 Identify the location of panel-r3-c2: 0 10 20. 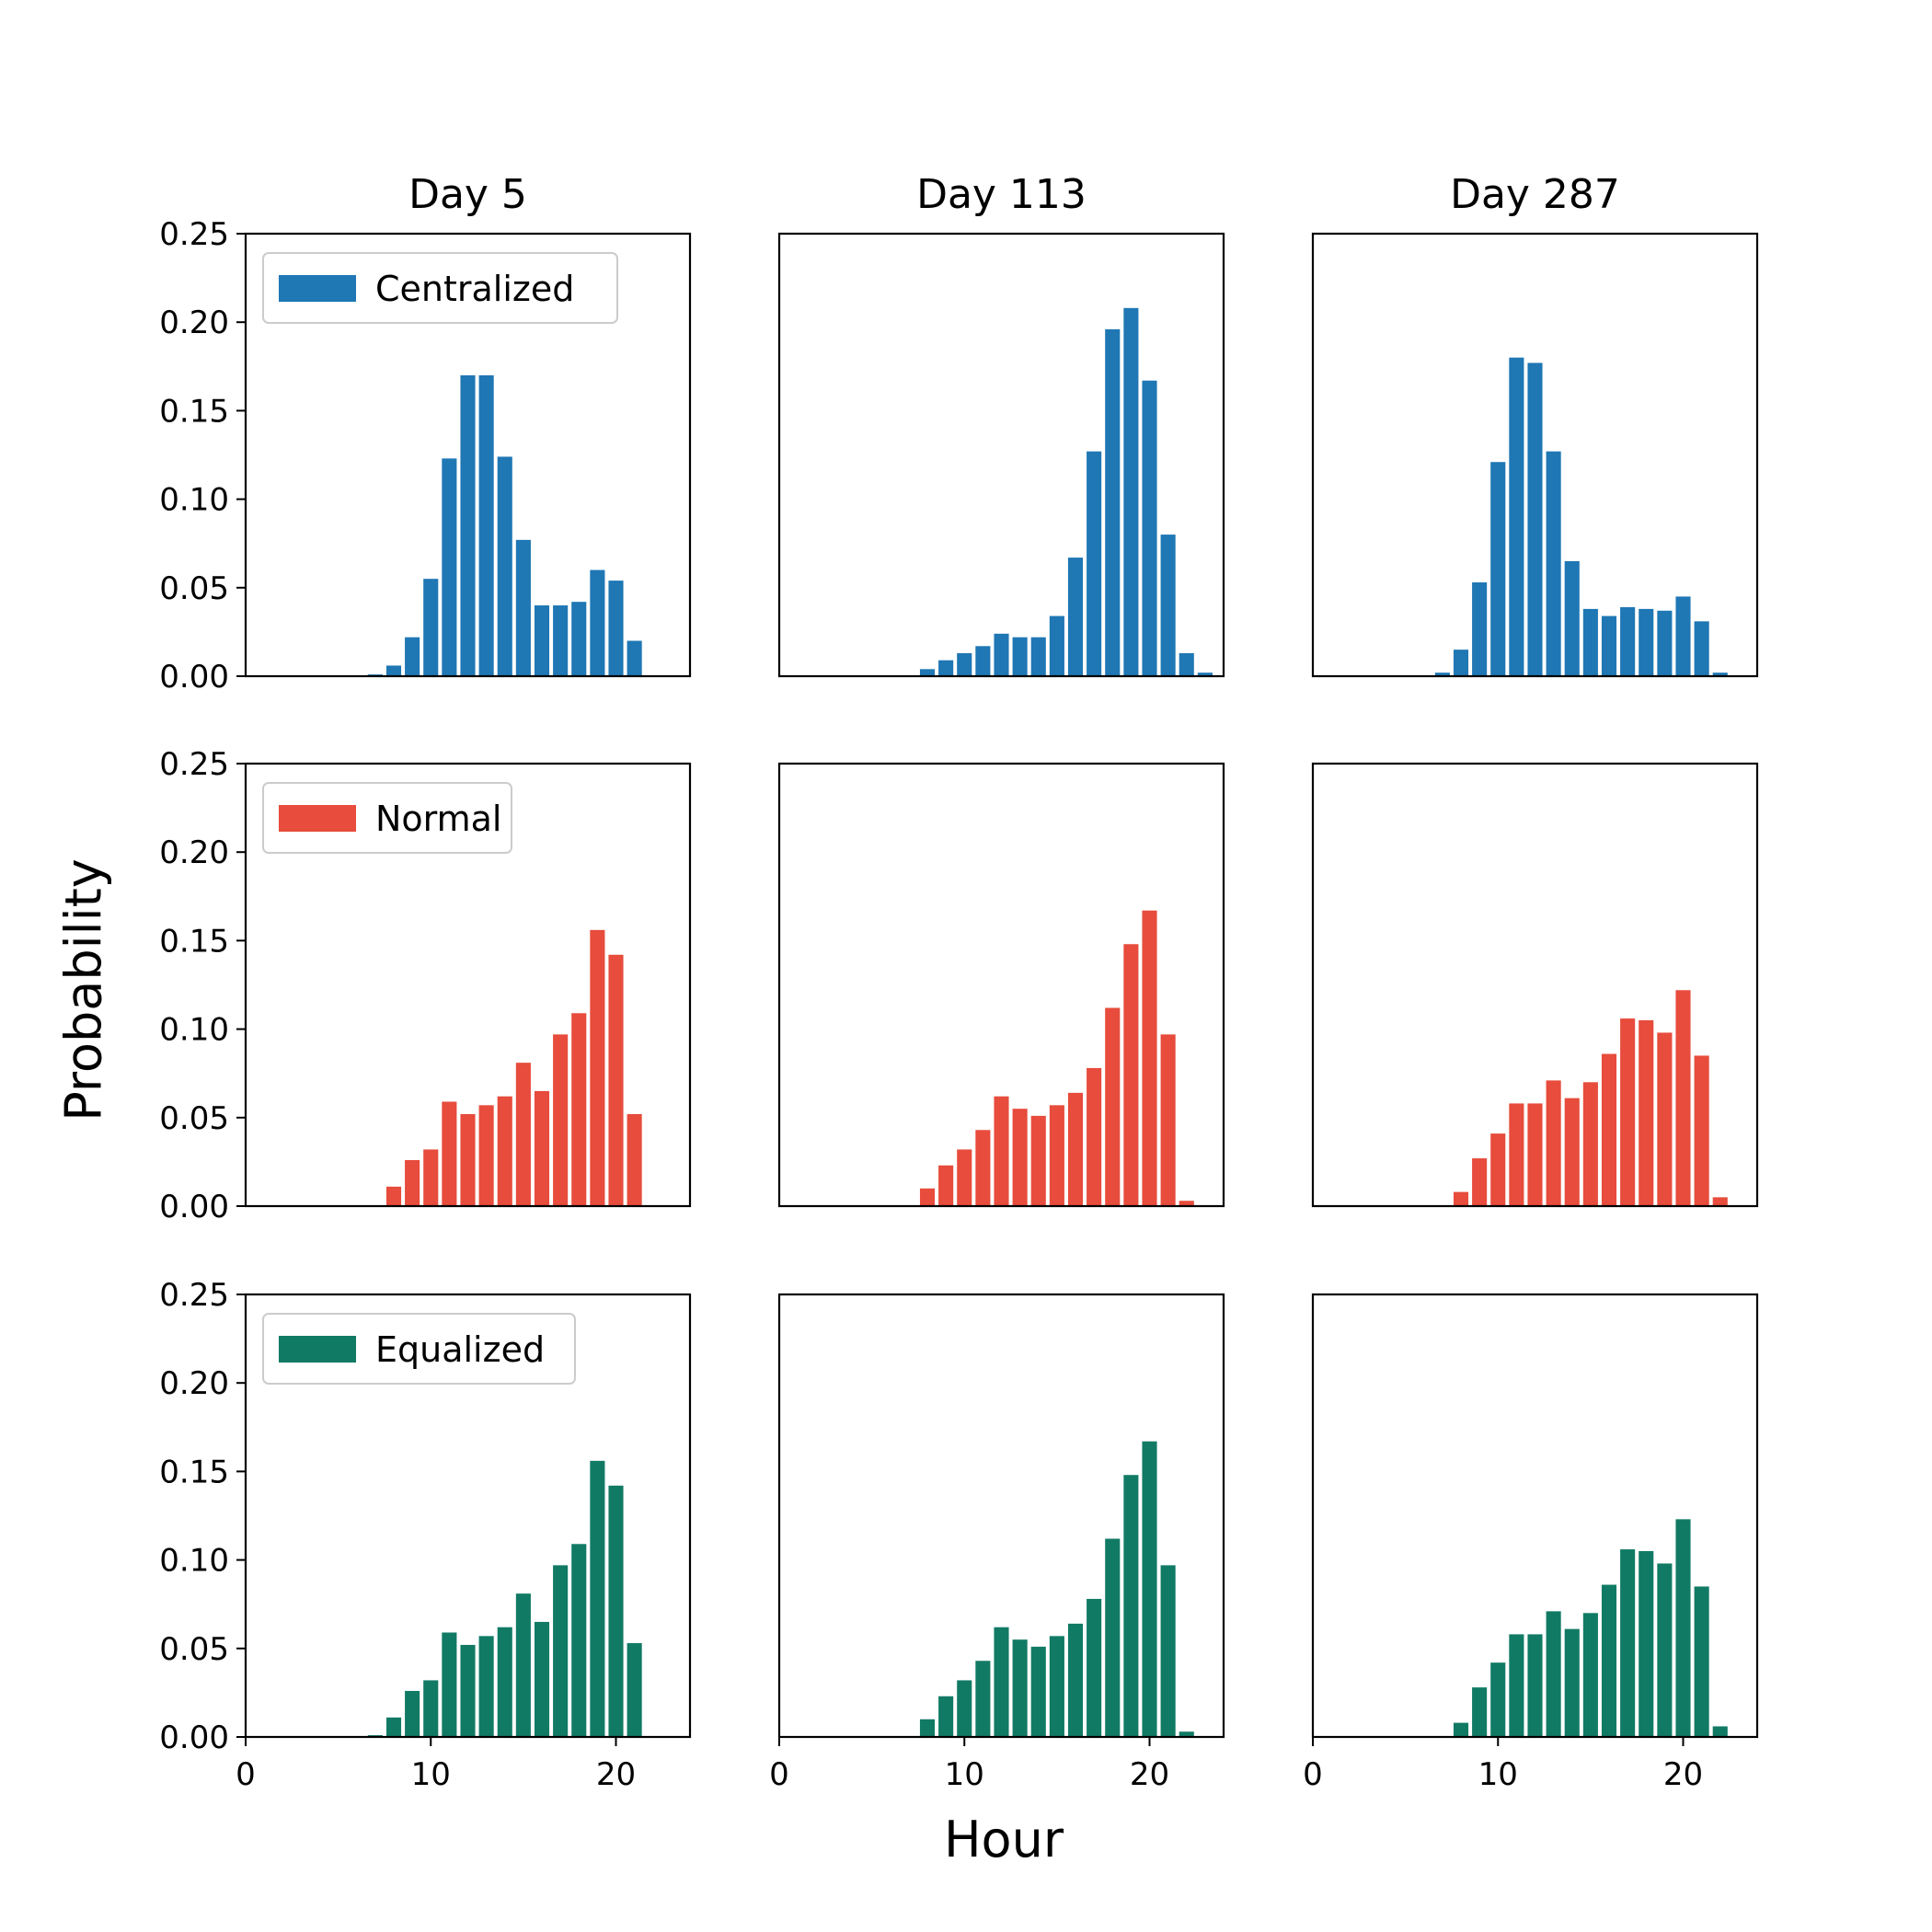
(997, 1543).